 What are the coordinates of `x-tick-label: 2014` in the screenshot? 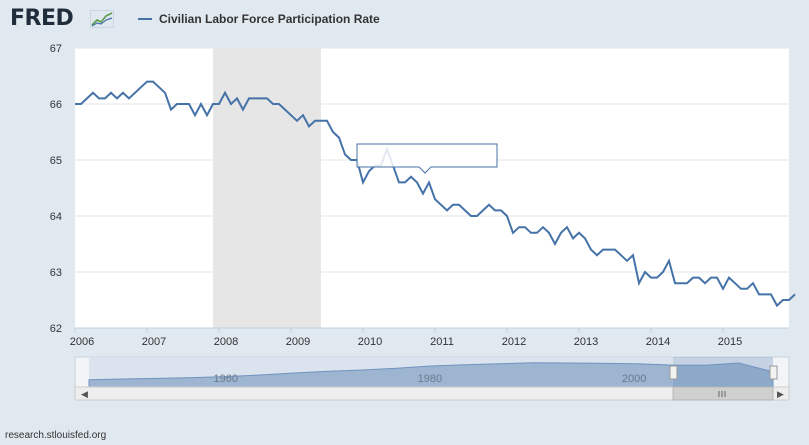 It's located at (658, 342).